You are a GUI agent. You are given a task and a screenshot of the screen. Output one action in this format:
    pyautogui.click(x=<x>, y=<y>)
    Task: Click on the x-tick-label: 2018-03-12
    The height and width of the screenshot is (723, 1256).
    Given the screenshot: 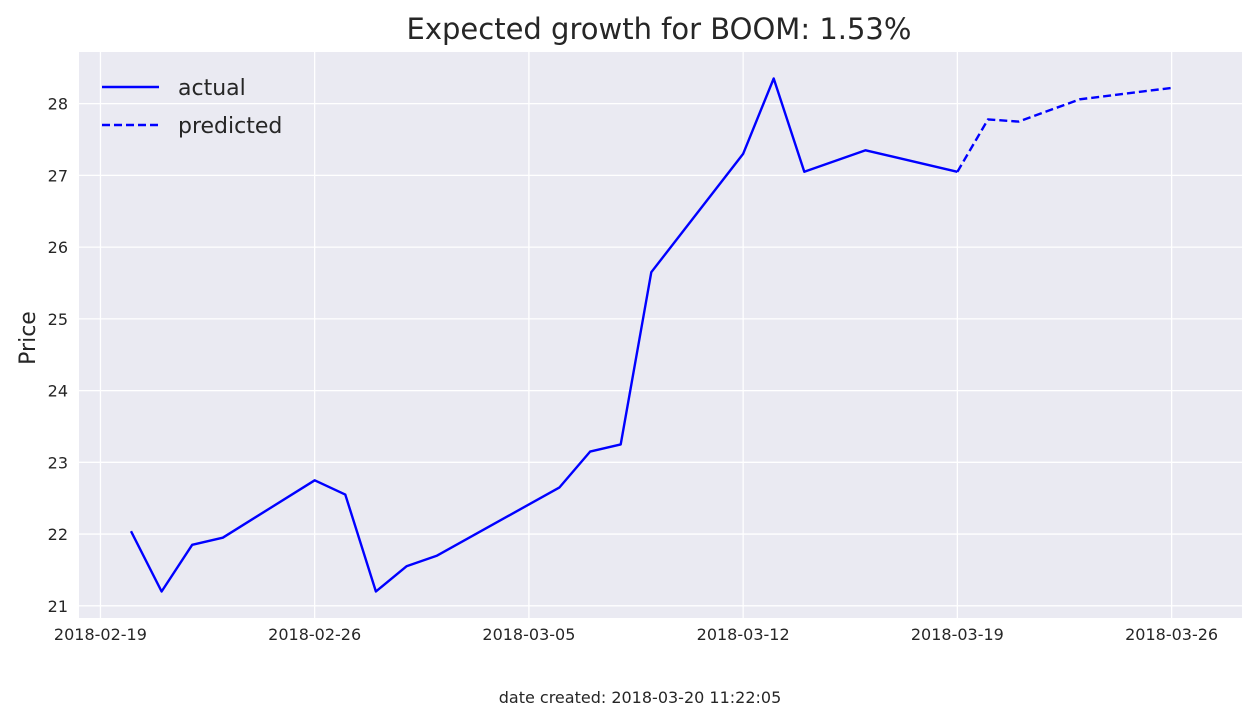 What is the action you would take?
    pyautogui.click(x=743, y=634)
    